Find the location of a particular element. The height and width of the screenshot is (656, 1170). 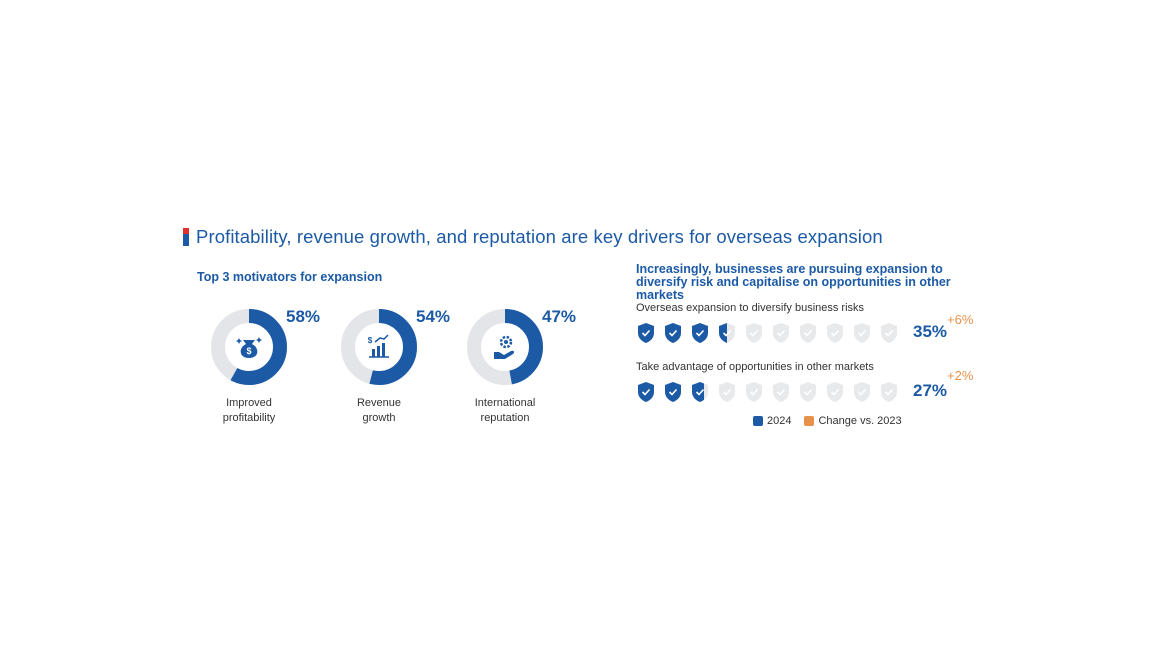

row-value-other-markets: 27% is located at coordinates (930, 390).